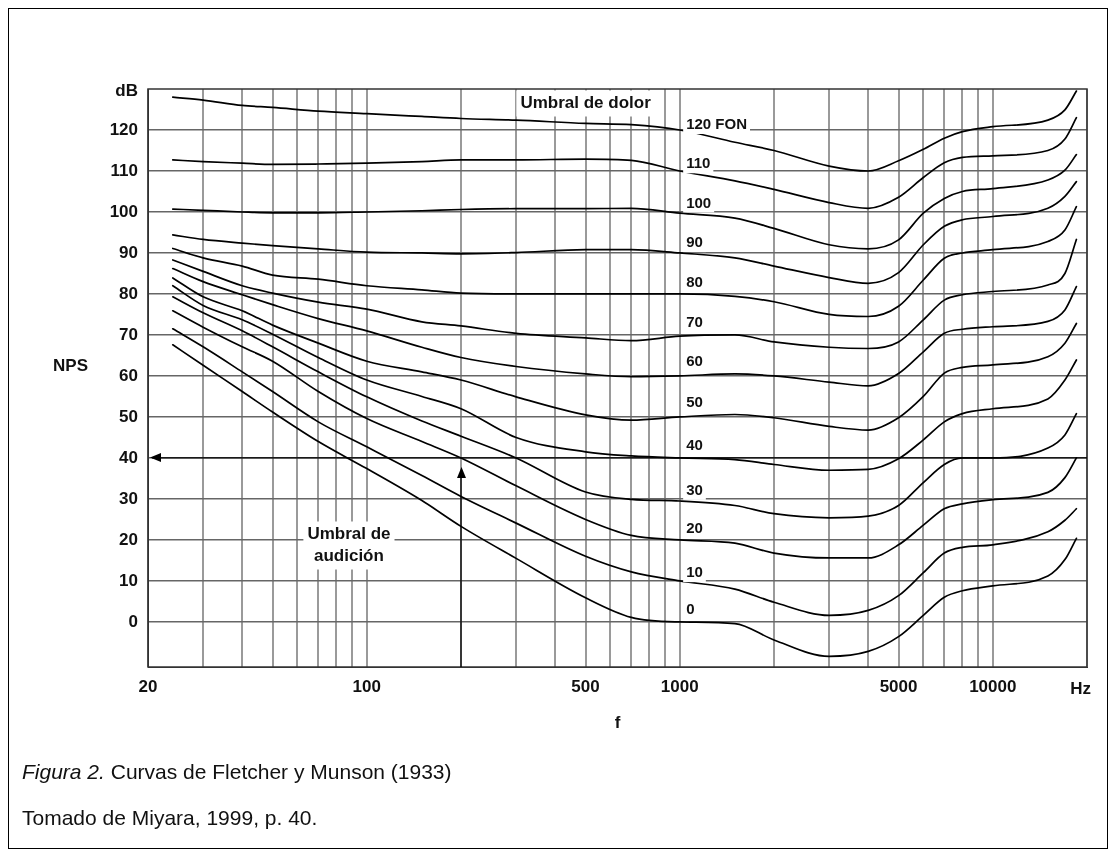 The width and height of the screenshot is (1120, 859). I want to click on x-tick-label: 1000, so click(679, 686).